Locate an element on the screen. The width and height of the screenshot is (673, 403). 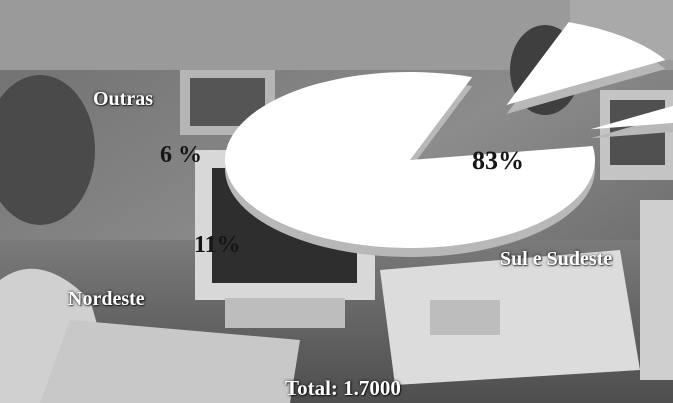
slice-outras is located at coordinates (631, 122).